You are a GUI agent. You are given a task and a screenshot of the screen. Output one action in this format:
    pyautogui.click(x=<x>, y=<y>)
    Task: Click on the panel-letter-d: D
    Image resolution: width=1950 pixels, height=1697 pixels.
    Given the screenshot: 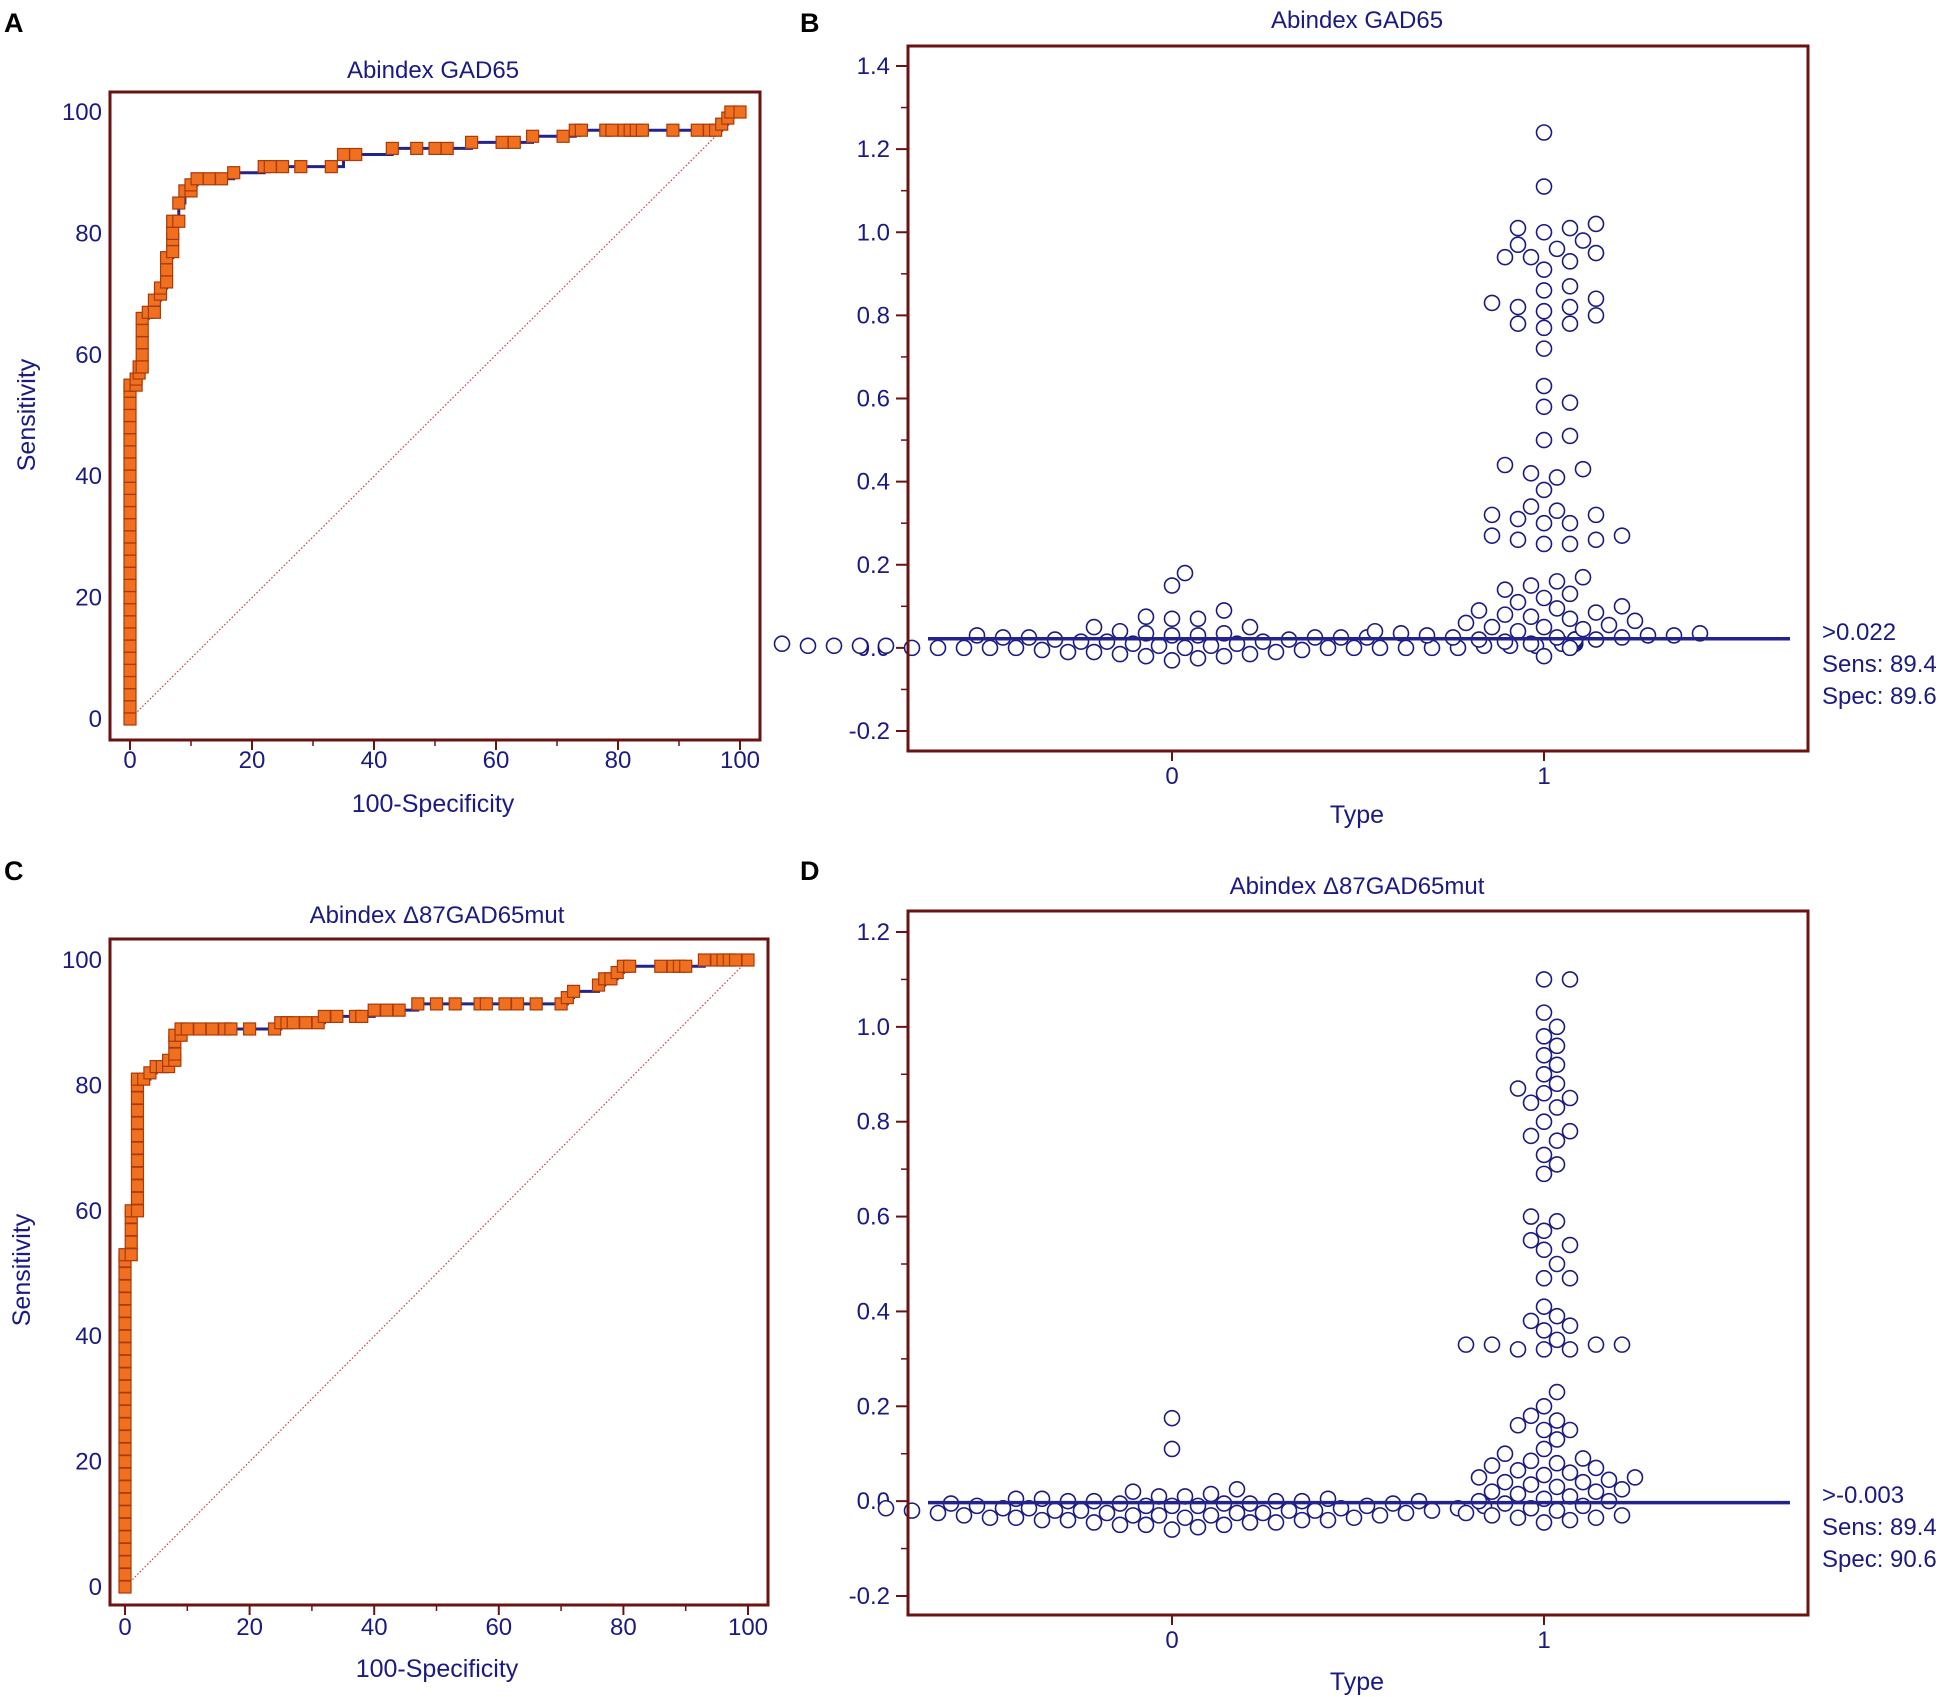 What is the action you would take?
    pyautogui.click(x=810, y=871)
    